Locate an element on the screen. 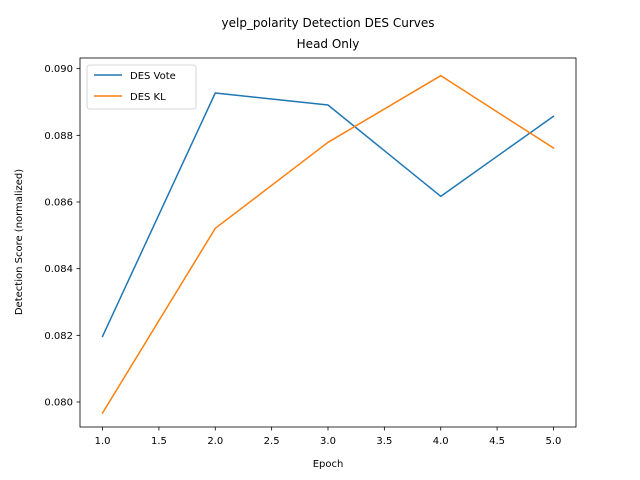 The height and width of the screenshot is (480, 640). x-tick-label-5: 3.5 is located at coordinates (384, 441).